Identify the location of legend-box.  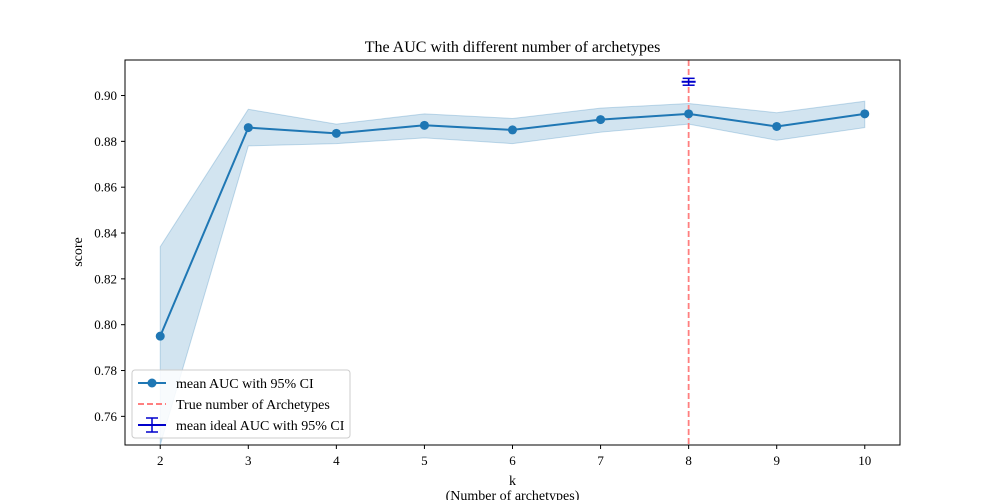
(241, 404).